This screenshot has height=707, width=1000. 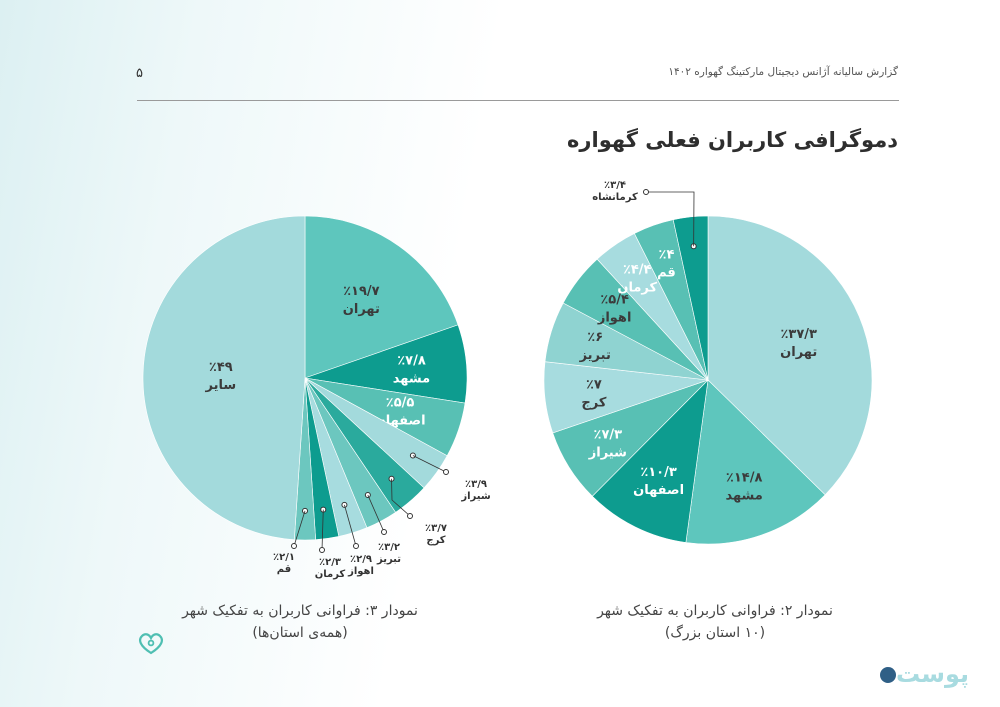 I want to click on chart1-name-label-3: شیراز, so click(x=607, y=453).